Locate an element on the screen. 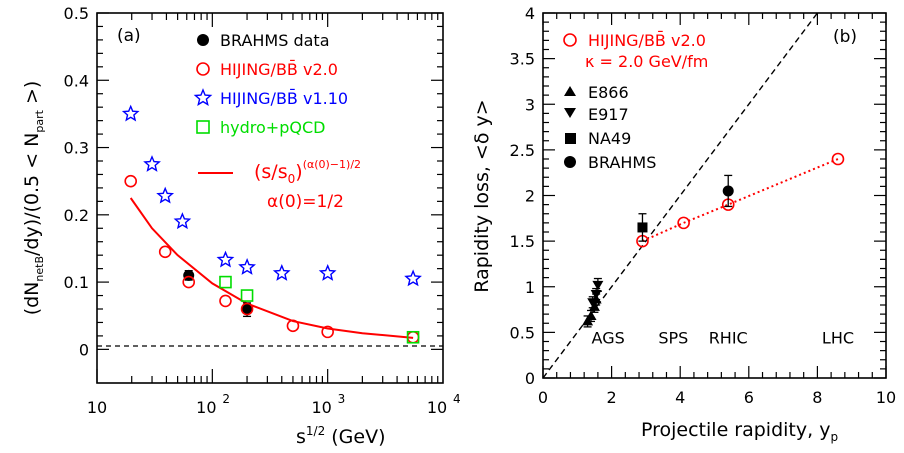  legend-b-na49-label: NA49 is located at coordinates (609, 138).